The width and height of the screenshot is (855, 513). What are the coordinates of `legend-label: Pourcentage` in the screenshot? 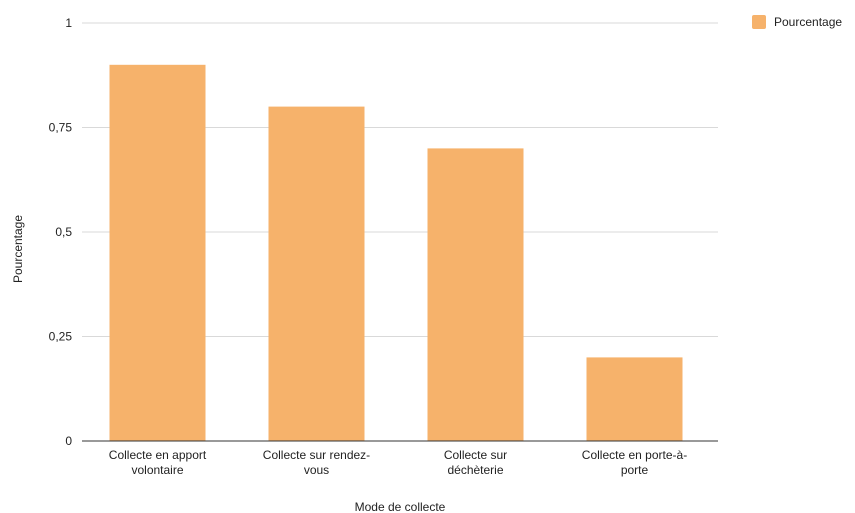 It's located at (808, 22).